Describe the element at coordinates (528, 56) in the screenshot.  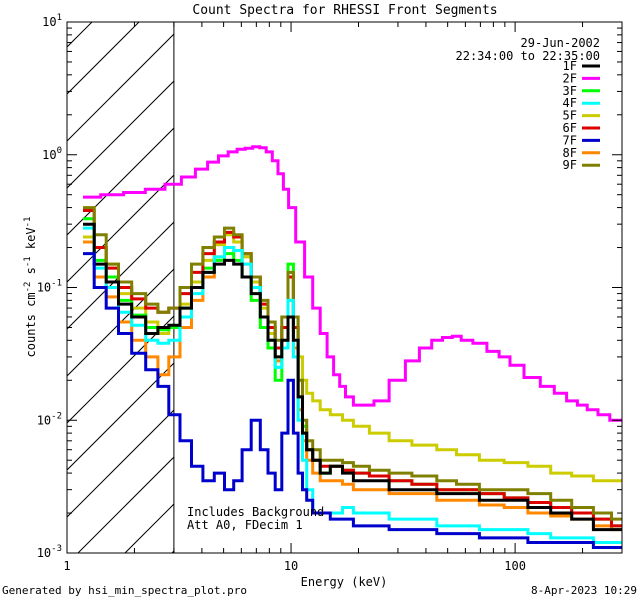
I see `time-range-label: 22:34:00 to 22:35:00` at that location.